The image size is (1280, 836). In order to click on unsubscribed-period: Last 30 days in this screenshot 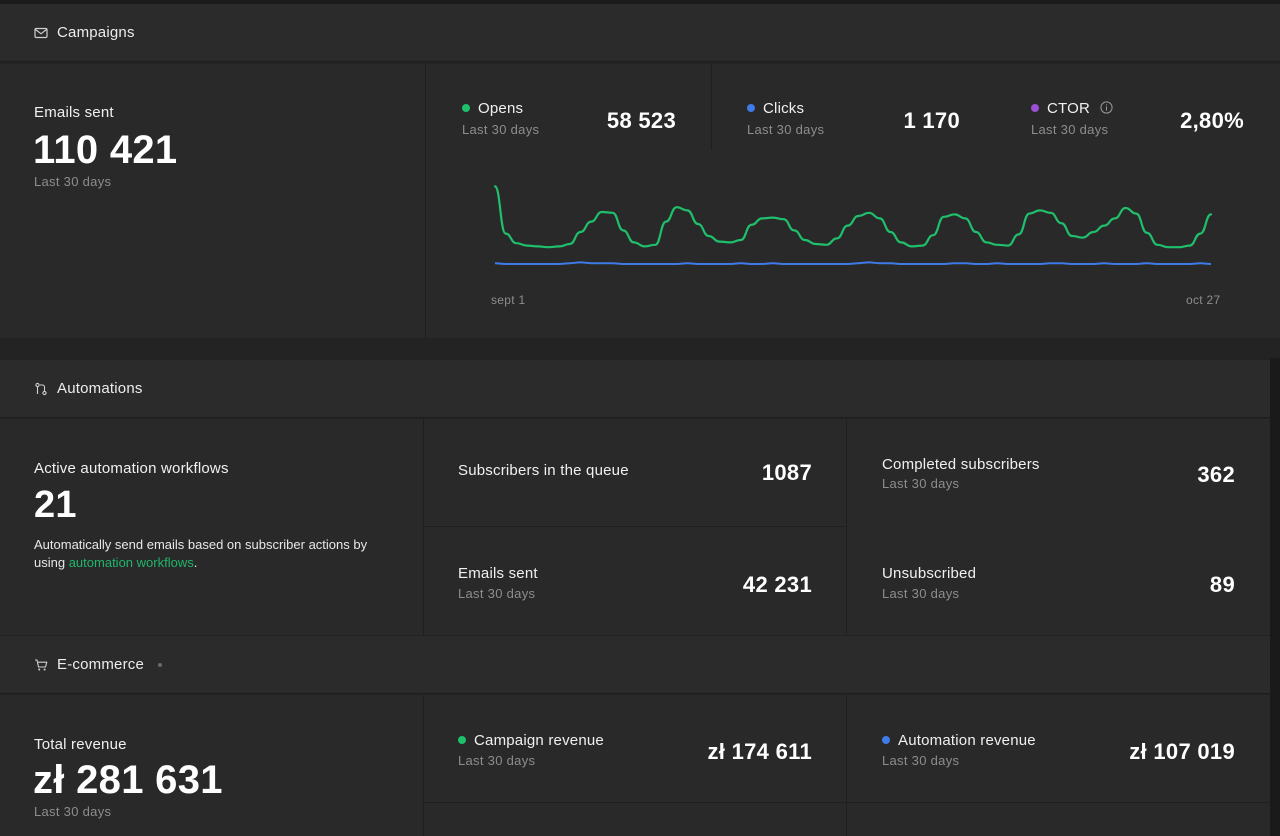, I will do `click(921, 593)`.